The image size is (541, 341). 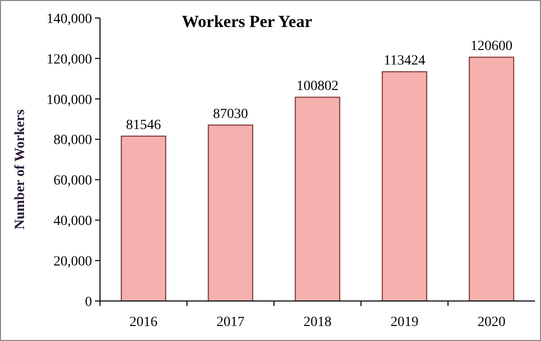 I want to click on y-tick-label: 80,000, so click(x=73, y=140).